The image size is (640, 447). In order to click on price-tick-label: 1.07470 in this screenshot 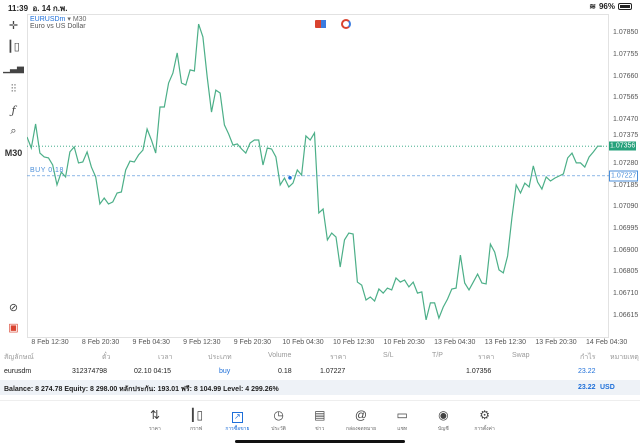, I will do `click(626, 120)`.